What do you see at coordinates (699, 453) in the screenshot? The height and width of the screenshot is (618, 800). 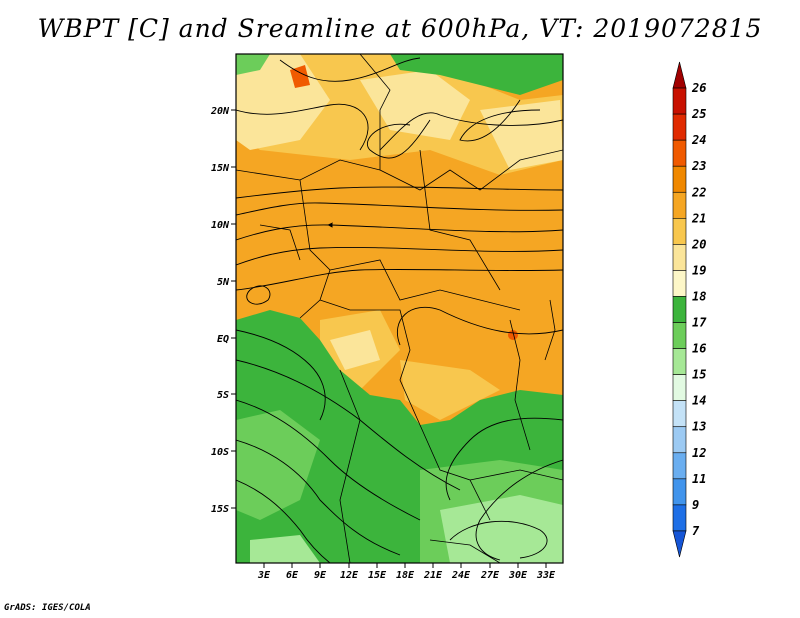 I see `colorbar-label: 12` at bounding box center [699, 453].